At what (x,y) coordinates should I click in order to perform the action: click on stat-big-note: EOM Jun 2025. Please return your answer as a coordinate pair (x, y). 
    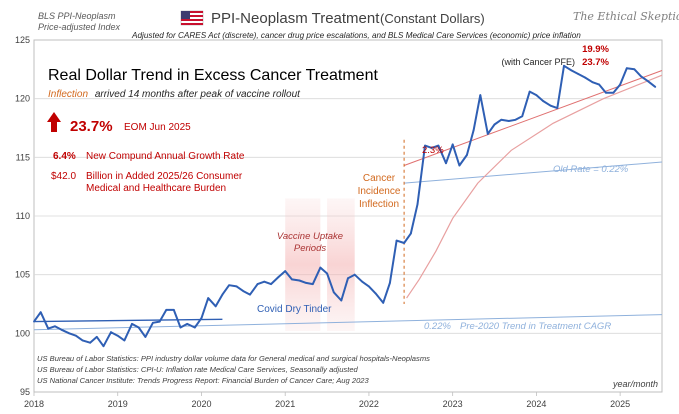
    Looking at the image, I should click on (157, 127).